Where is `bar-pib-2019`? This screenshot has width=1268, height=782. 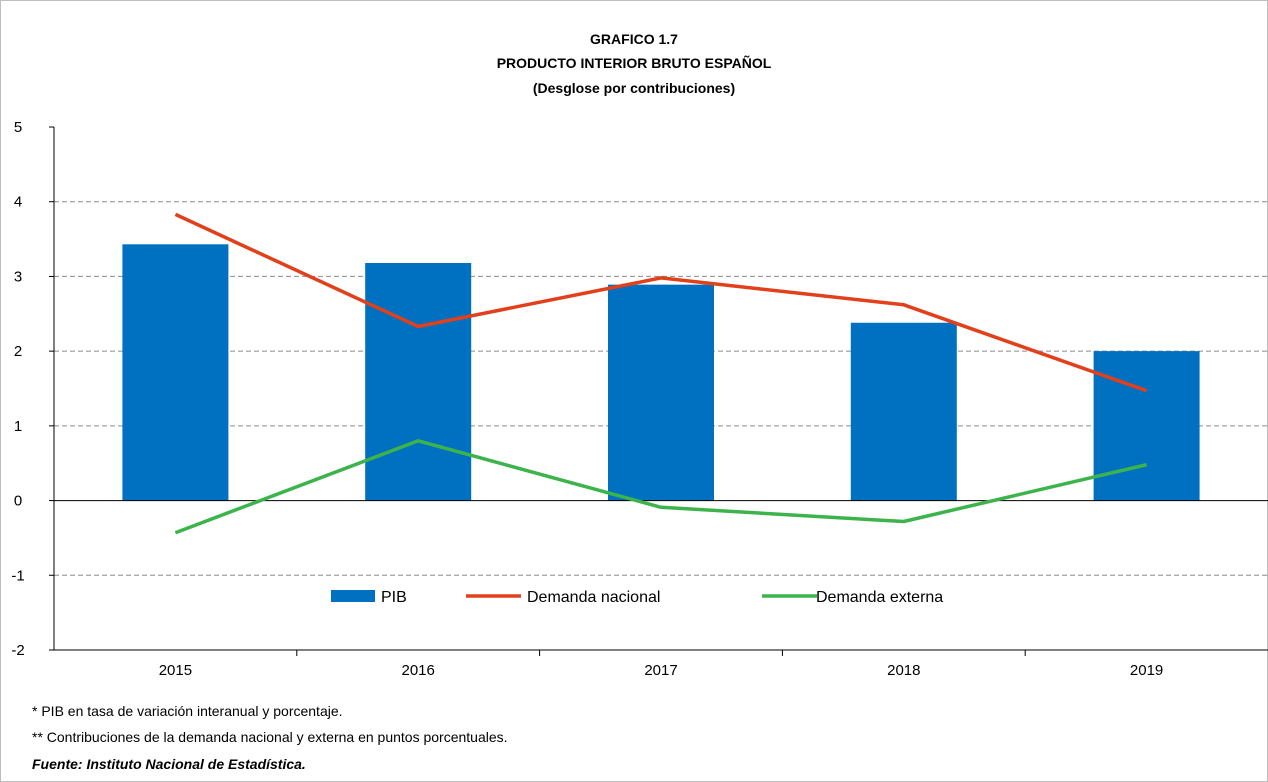 bar-pib-2019 is located at coordinates (1146, 426).